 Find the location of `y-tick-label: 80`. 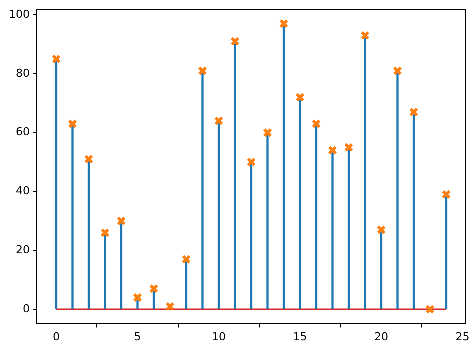

y-tick-label: 80 is located at coordinates (23, 73).